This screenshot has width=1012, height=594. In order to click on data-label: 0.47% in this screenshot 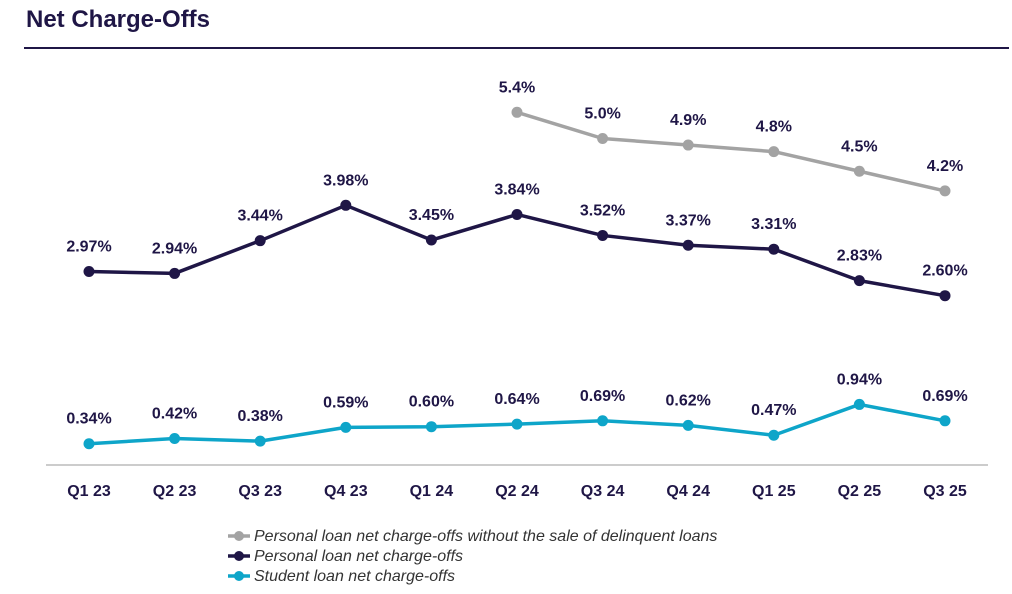, I will do `click(773, 410)`.